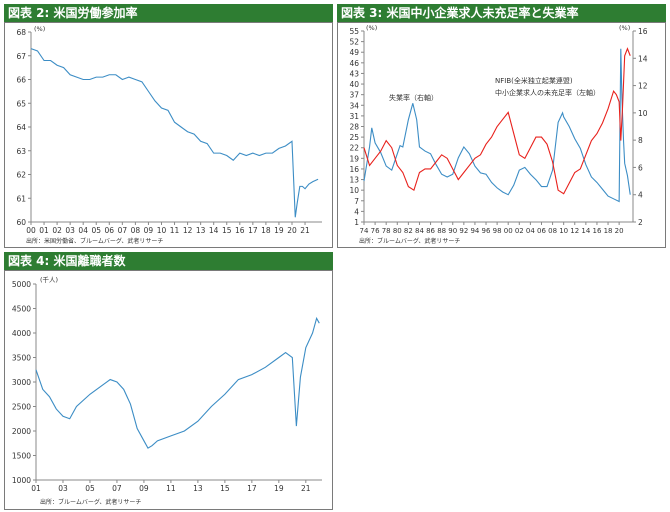  Describe the element at coordinates (21, 284) in the screenshot. I see `y-tick-label: 5000` at that location.